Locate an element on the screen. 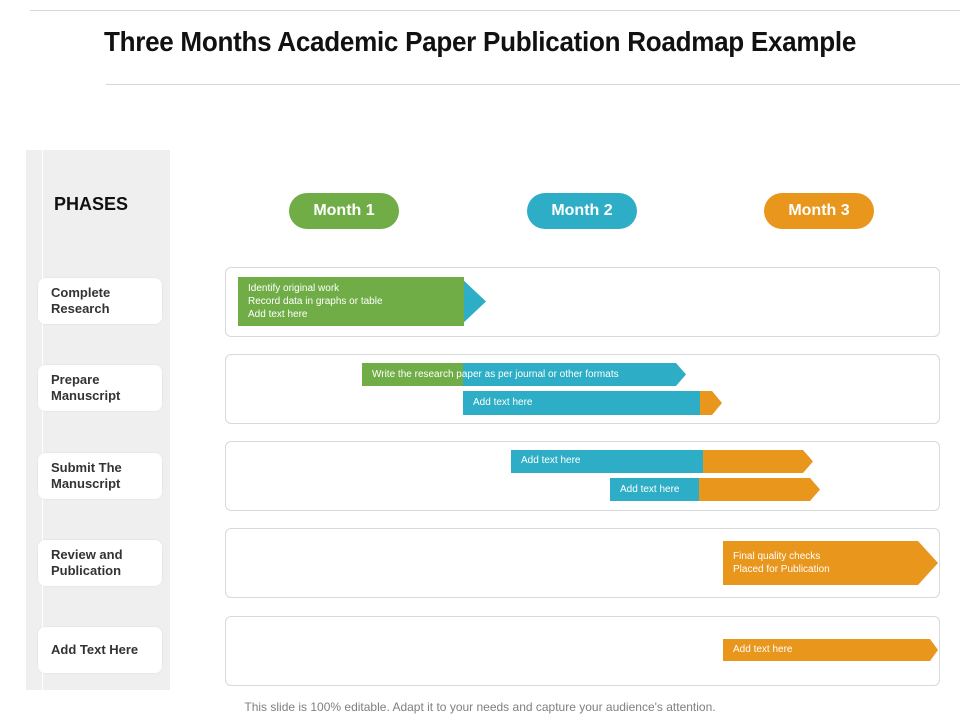 The width and height of the screenshot is (960, 720). phase-card-prepare-manuscript: Prepare Manuscript is located at coordinates (100, 388).